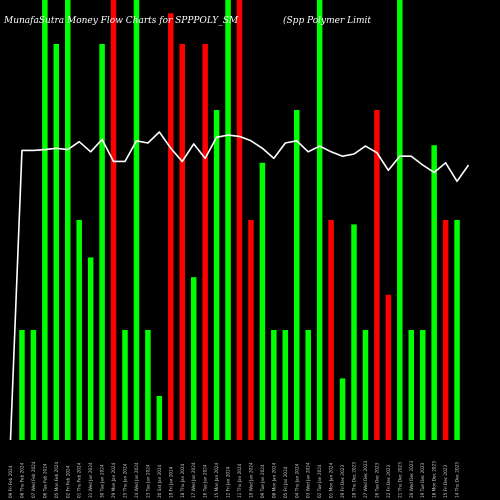  Describe the element at coordinates (342, 481) in the screenshot. I see `x-tick-label-29: 29 Fri Dec 2023` at that location.